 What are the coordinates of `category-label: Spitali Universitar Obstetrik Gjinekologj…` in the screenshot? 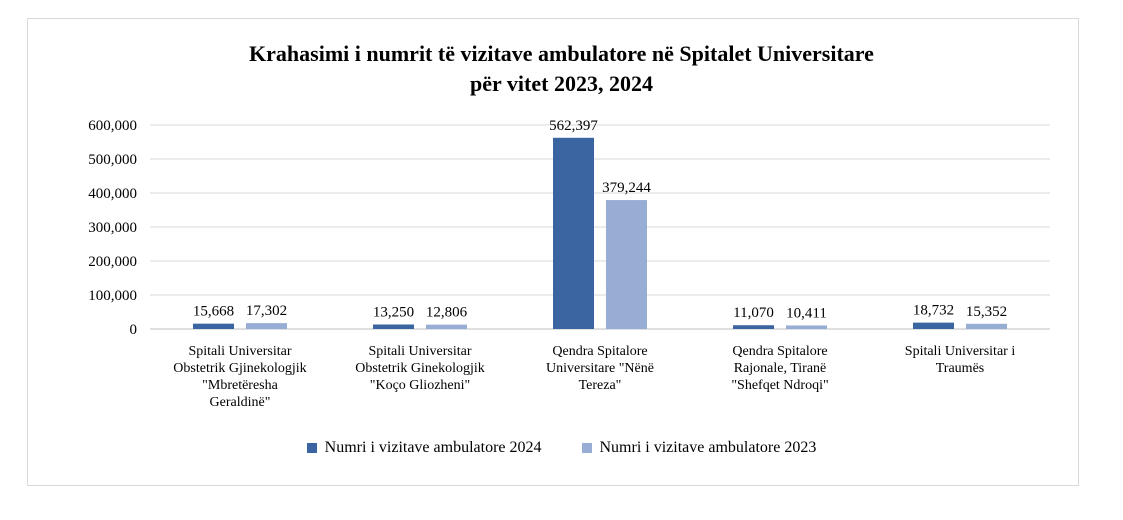 It's located at (240, 377).